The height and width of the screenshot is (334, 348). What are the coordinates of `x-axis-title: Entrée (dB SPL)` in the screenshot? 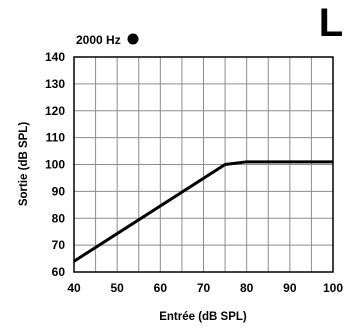 It's located at (203, 317).